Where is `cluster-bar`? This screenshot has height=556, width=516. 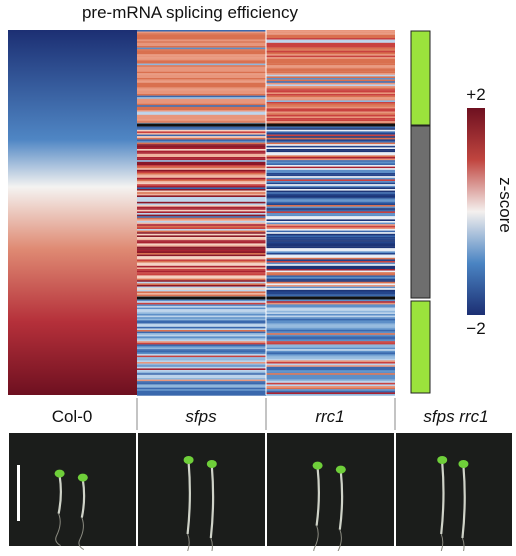
cluster-bar is located at coordinates (420, 347).